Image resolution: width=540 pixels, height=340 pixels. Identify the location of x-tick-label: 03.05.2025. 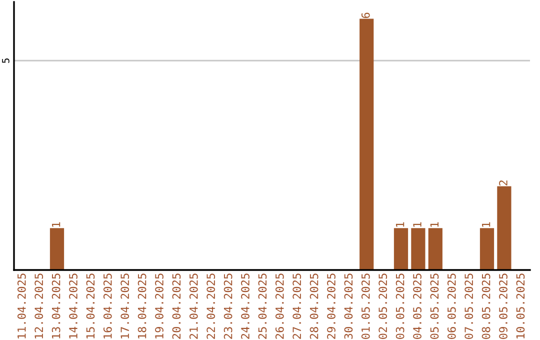
(400, 306).